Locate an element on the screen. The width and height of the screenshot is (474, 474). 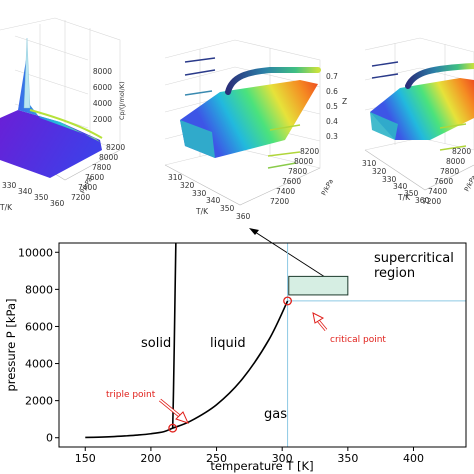
panel-right-xlabel: T/K is located at coordinates (404, 197).